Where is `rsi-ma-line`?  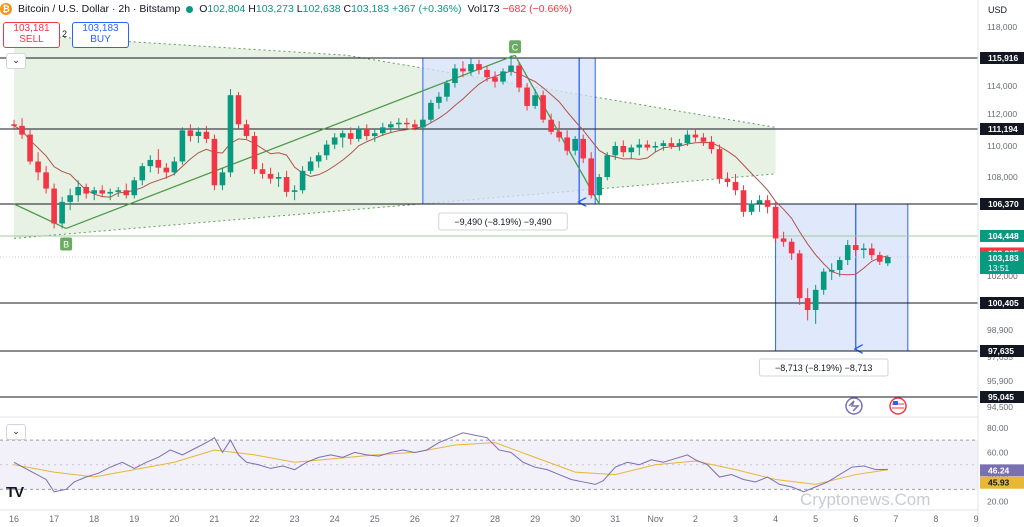
rsi-ma-line is located at coordinates (450, 463).